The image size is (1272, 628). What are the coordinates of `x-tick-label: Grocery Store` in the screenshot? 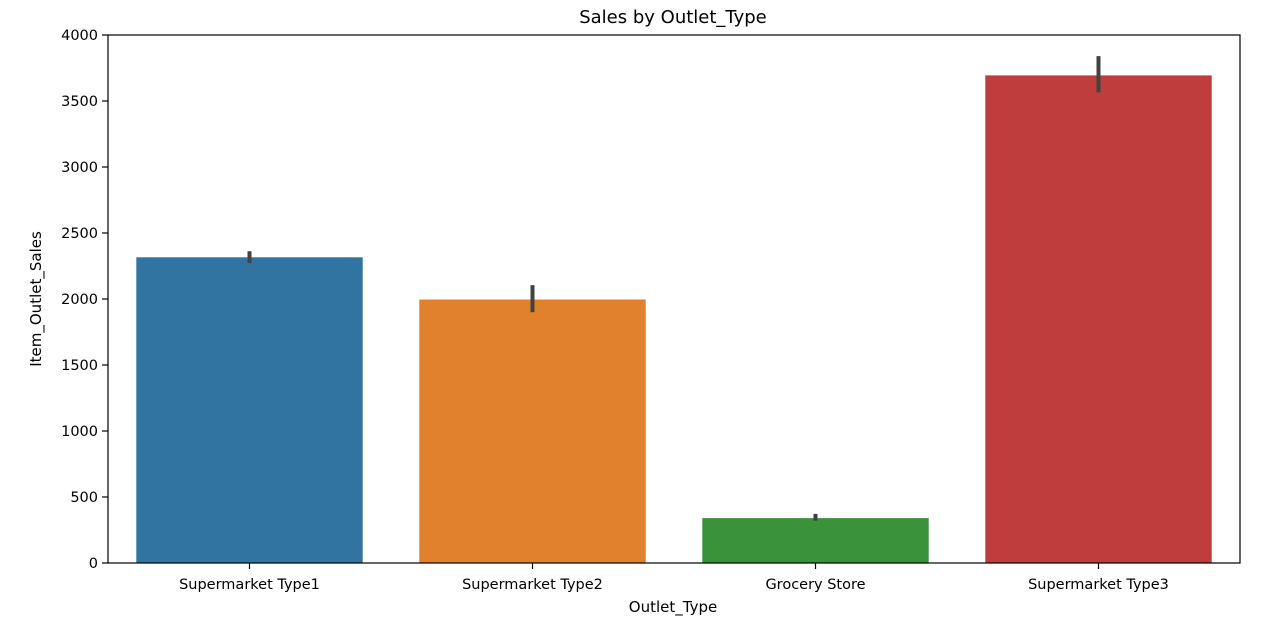 It's located at (815, 585).